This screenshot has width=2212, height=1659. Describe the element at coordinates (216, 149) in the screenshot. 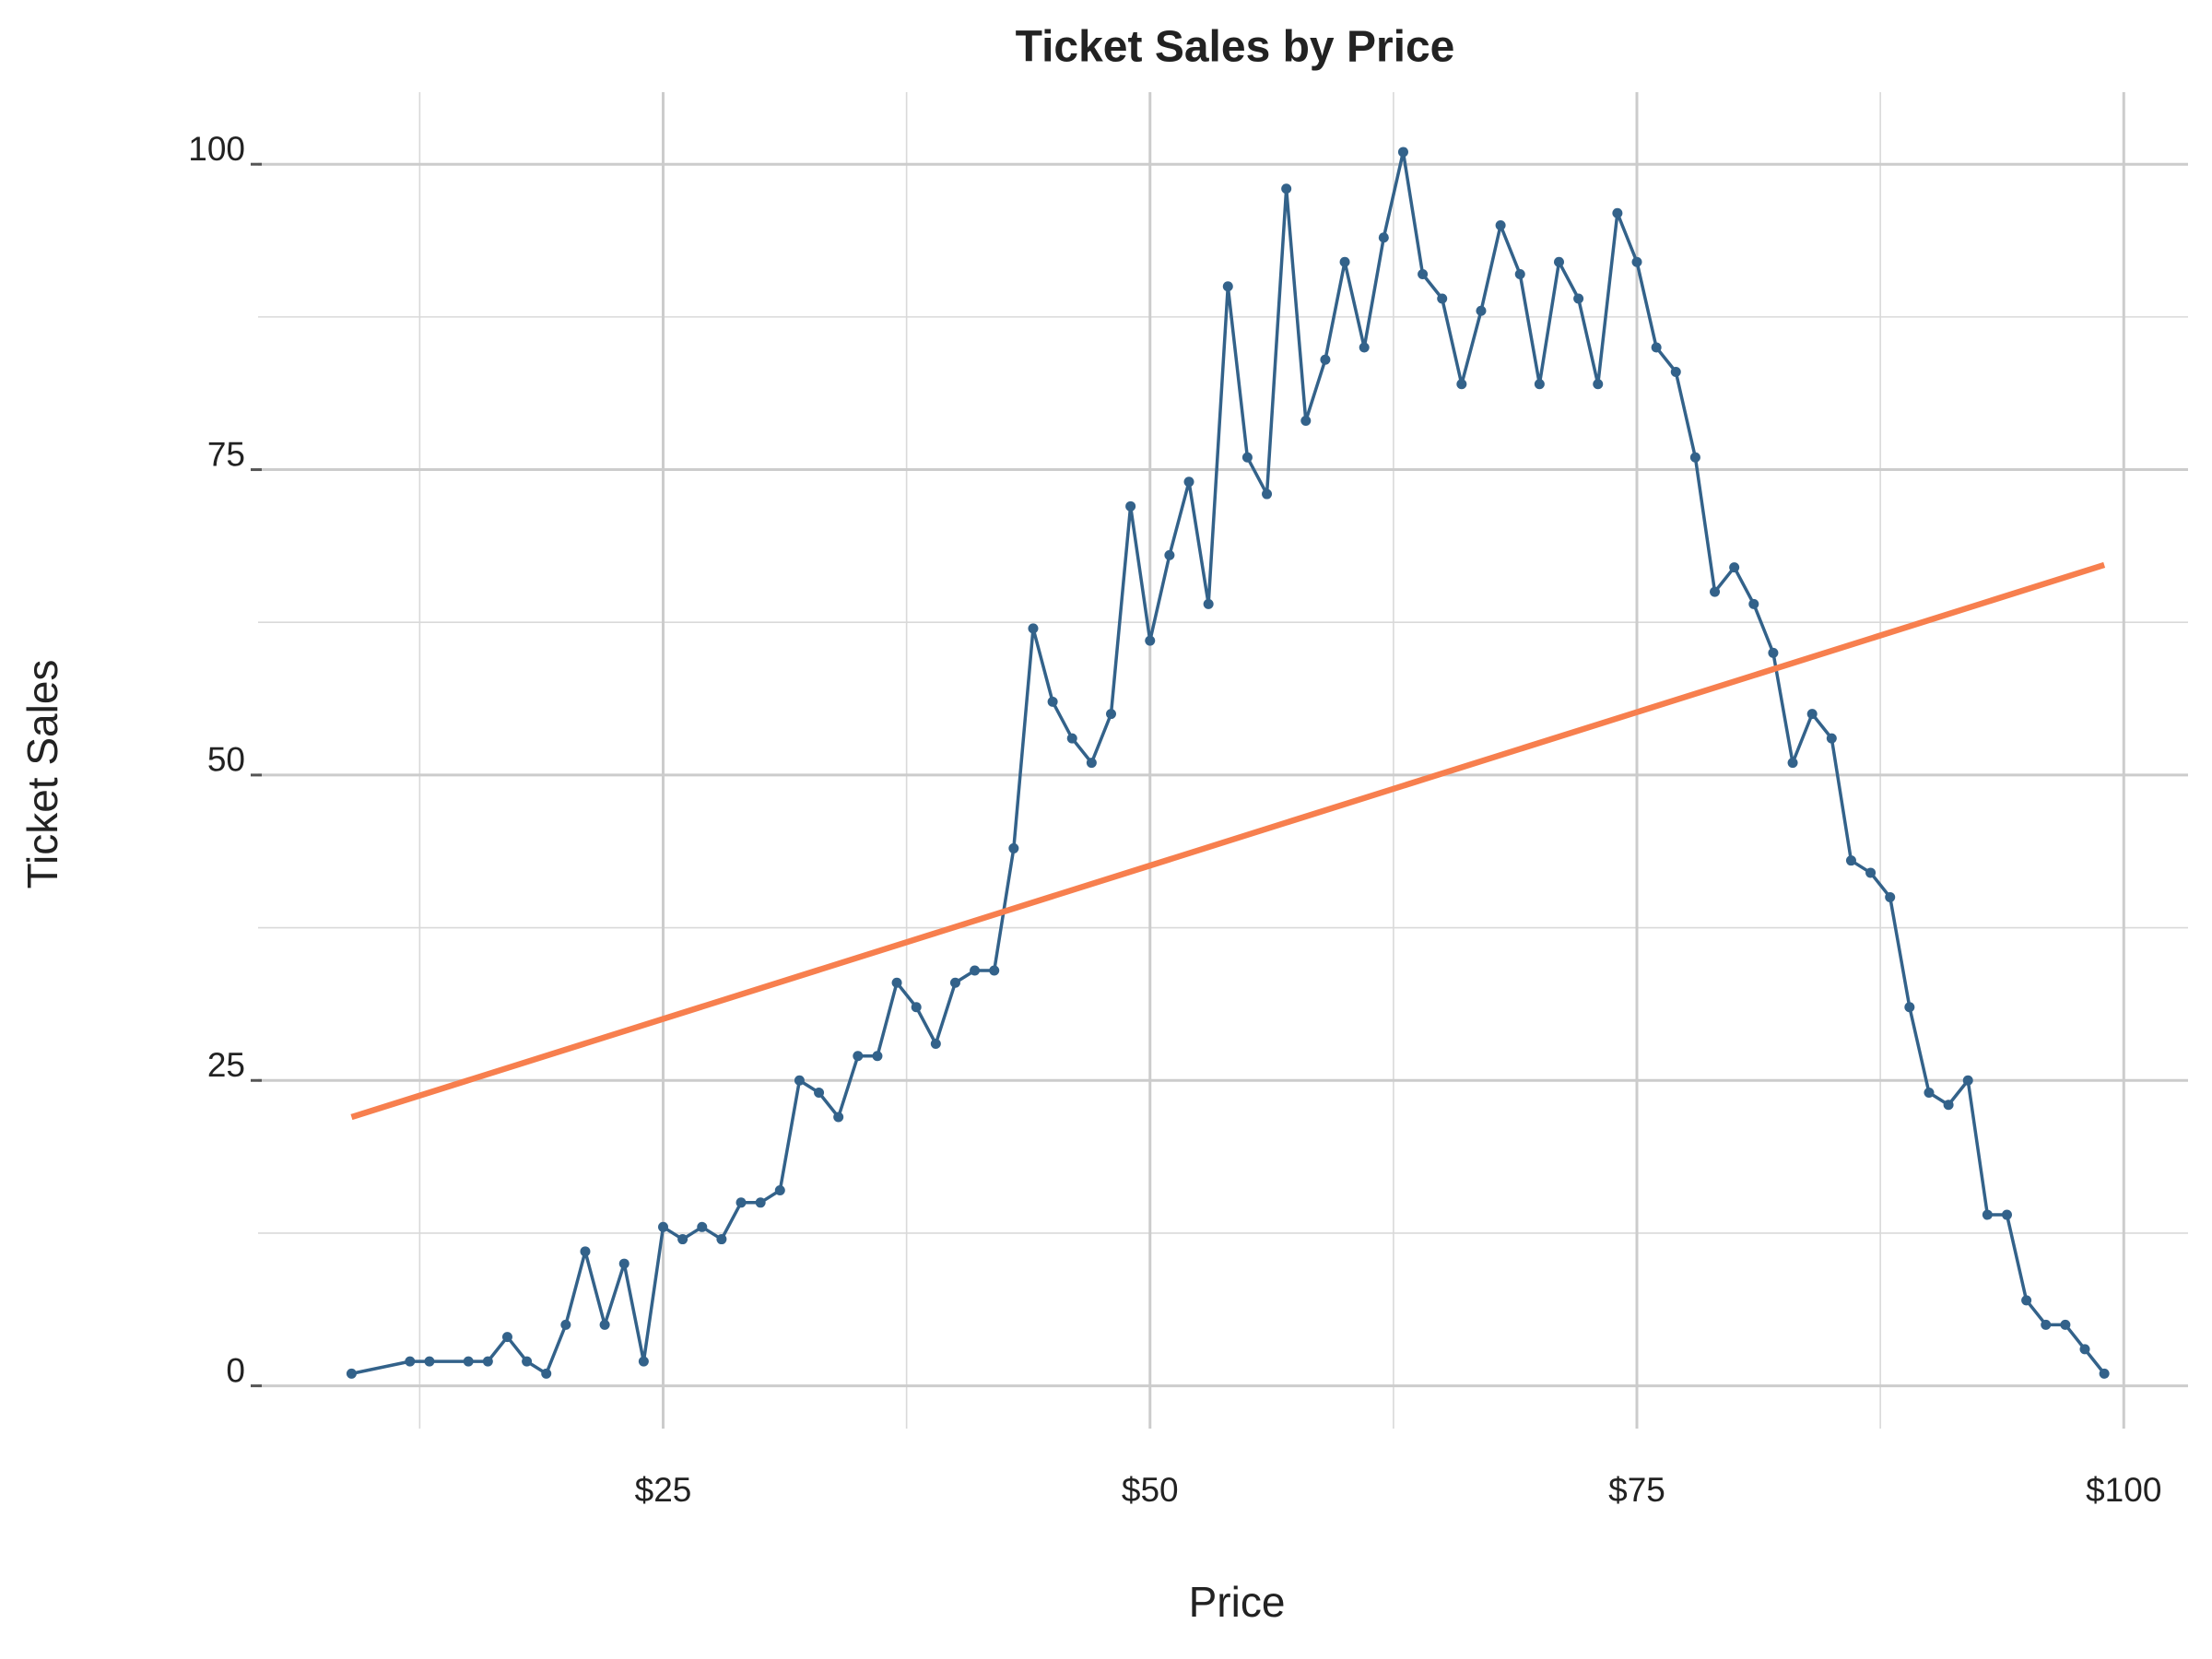

I see `y-tick-label: 100` at that location.